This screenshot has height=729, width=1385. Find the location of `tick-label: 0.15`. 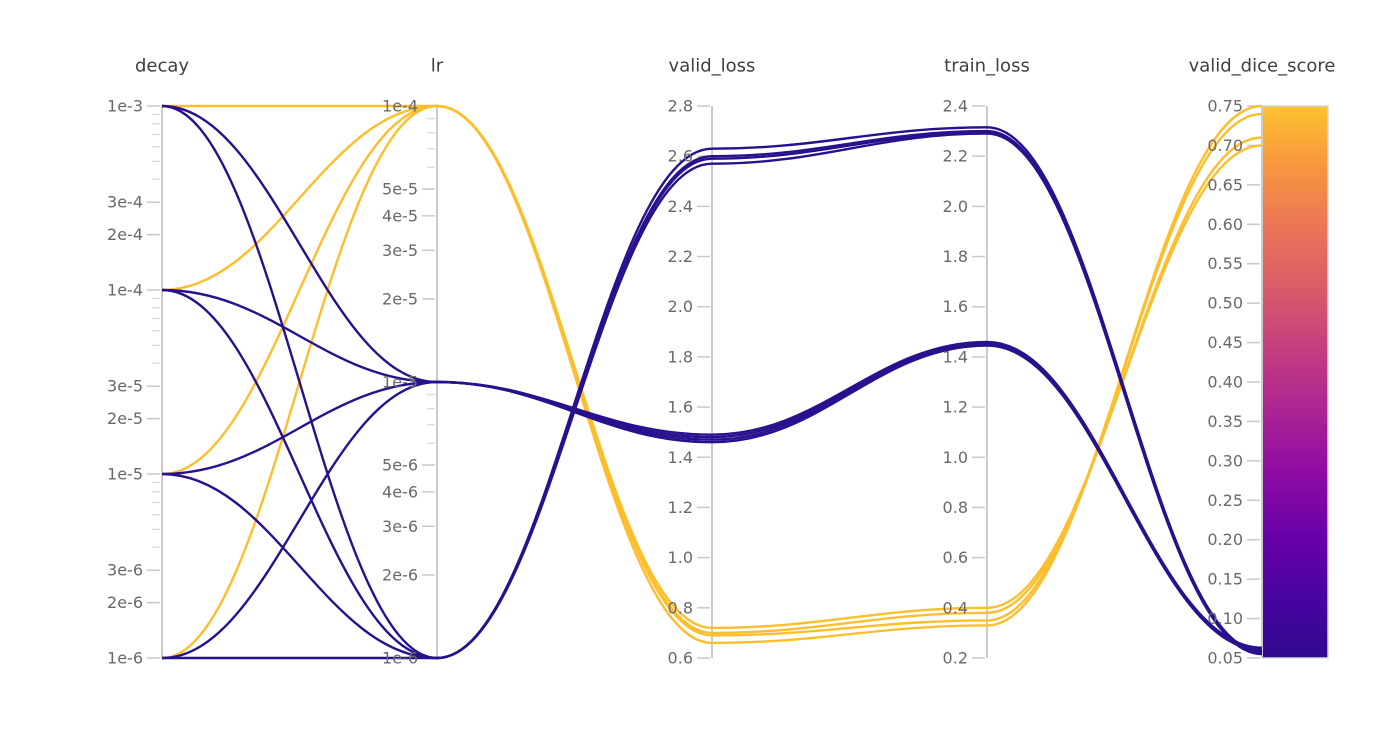

tick-label: 0.15 is located at coordinates (1225, 579).